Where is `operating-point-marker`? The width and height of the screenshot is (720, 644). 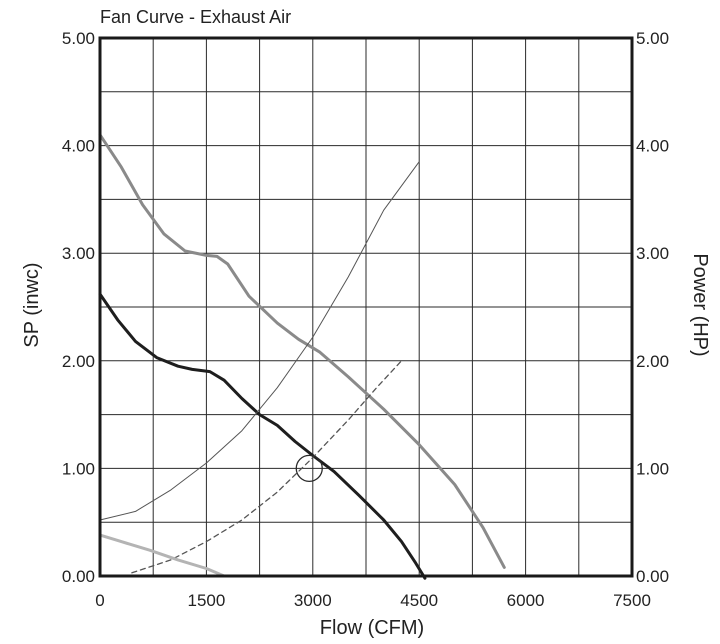 operating-point-marker is located at coordinates (309, 468).